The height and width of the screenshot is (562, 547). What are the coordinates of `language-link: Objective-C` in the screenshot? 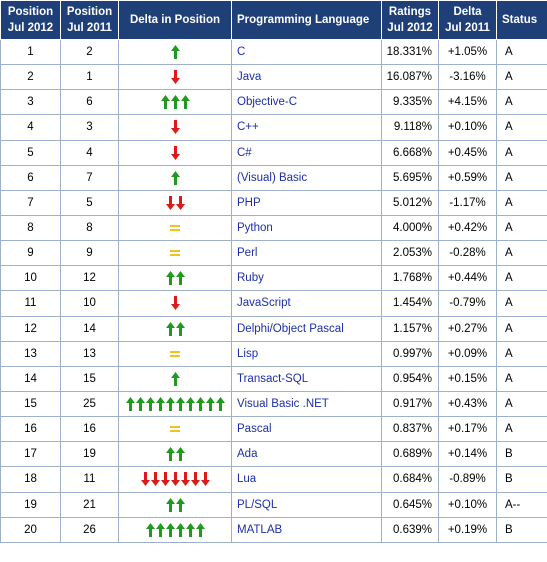 It's located at (306, 102).